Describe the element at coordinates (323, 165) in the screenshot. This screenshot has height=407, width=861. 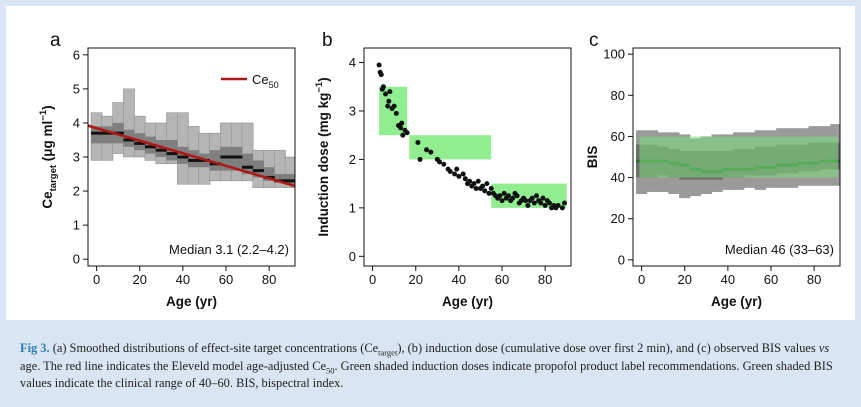
I see `y-label-main: Induction dose (mg kg` at that location.